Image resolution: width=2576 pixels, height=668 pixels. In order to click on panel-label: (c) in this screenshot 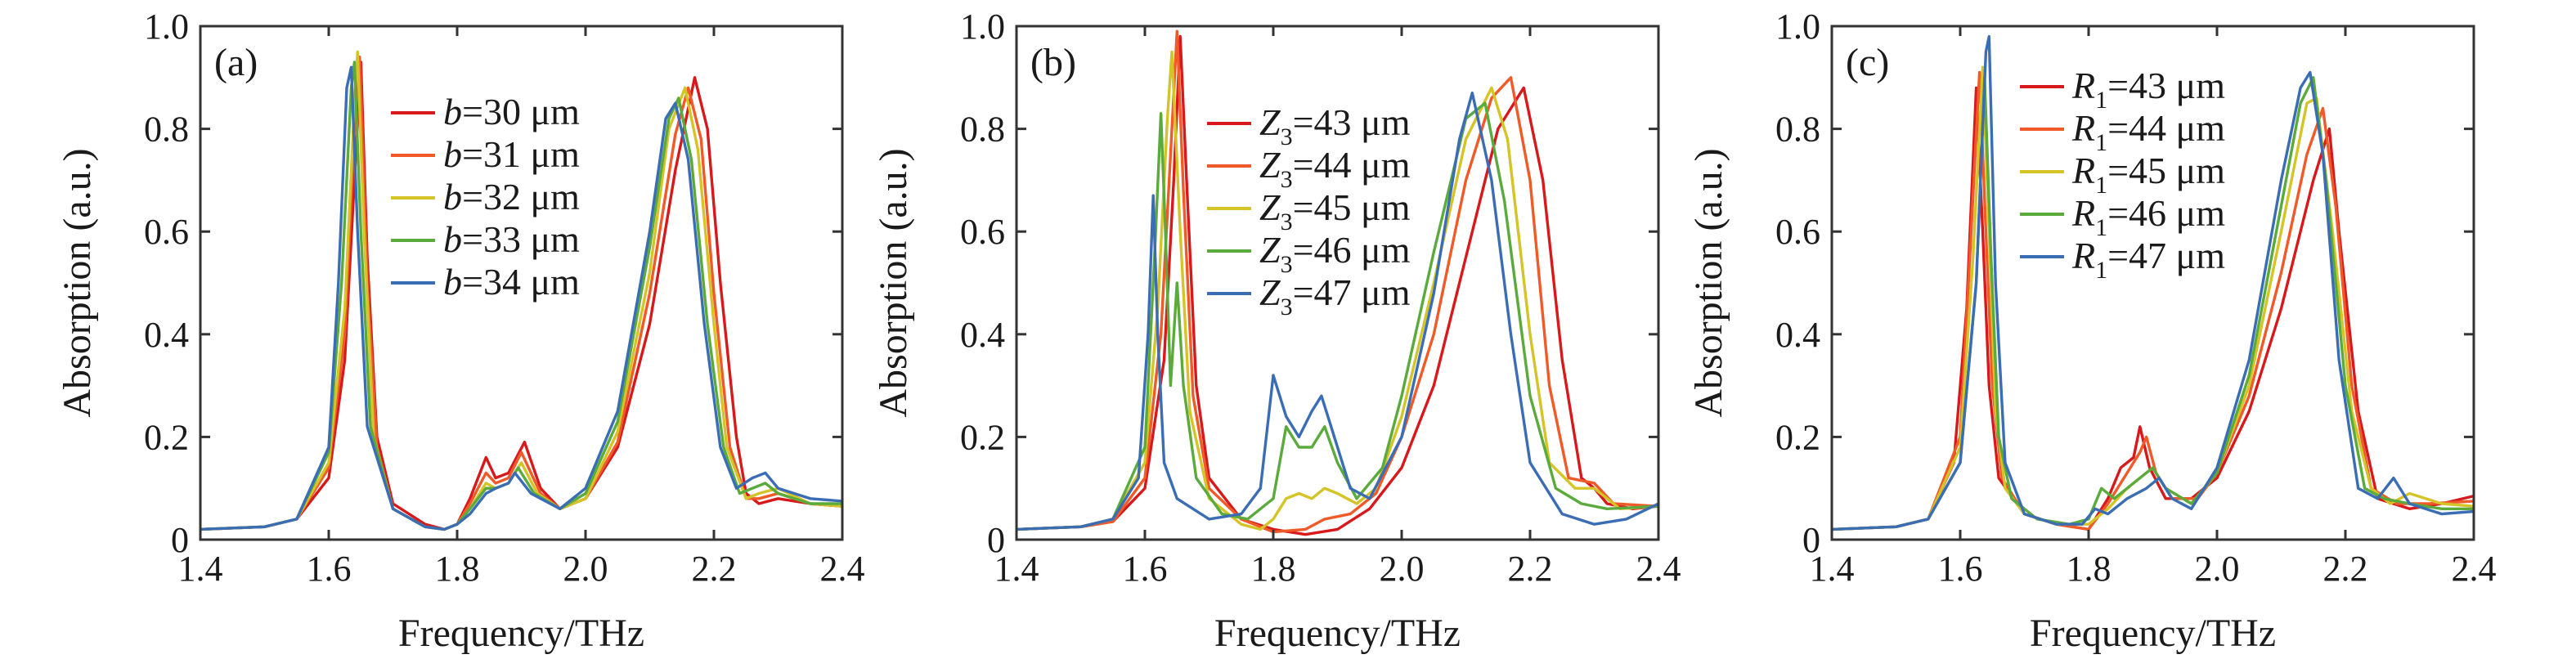, I will do `click(1868, 63)`.